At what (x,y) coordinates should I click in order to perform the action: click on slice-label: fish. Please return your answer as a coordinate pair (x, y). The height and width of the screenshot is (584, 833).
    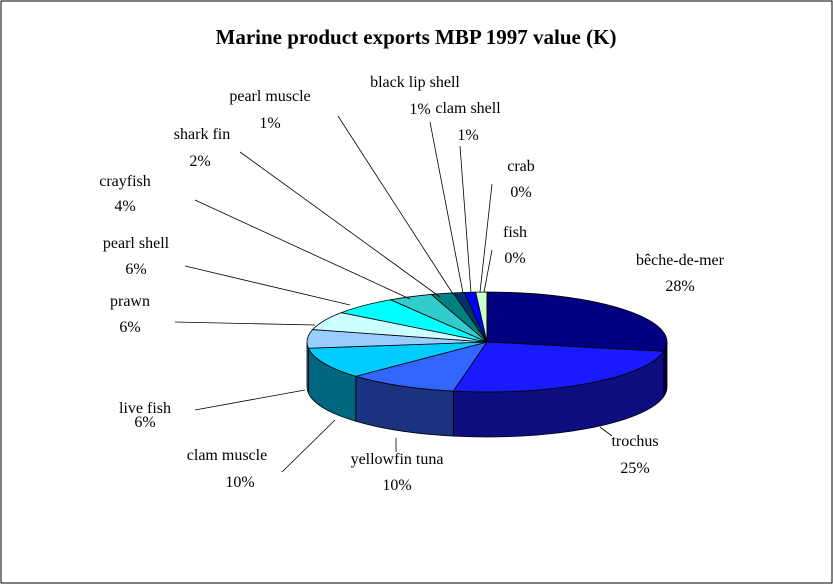
    Looking at the image, I should click on (515, 232).